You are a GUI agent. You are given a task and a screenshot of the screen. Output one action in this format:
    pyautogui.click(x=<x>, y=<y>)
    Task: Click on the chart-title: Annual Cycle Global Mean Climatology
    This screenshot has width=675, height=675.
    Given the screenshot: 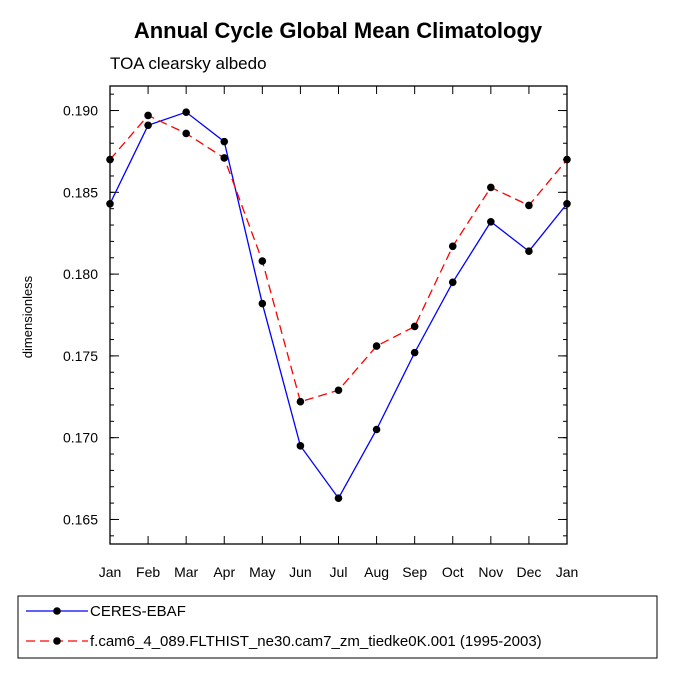 What is the action you would take?
    pyautogui.click(x=338, y=30)
    